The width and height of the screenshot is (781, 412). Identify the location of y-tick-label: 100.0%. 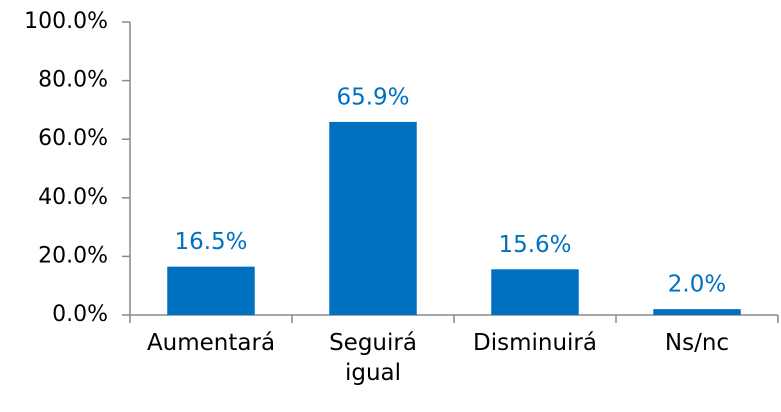
(66, 21).